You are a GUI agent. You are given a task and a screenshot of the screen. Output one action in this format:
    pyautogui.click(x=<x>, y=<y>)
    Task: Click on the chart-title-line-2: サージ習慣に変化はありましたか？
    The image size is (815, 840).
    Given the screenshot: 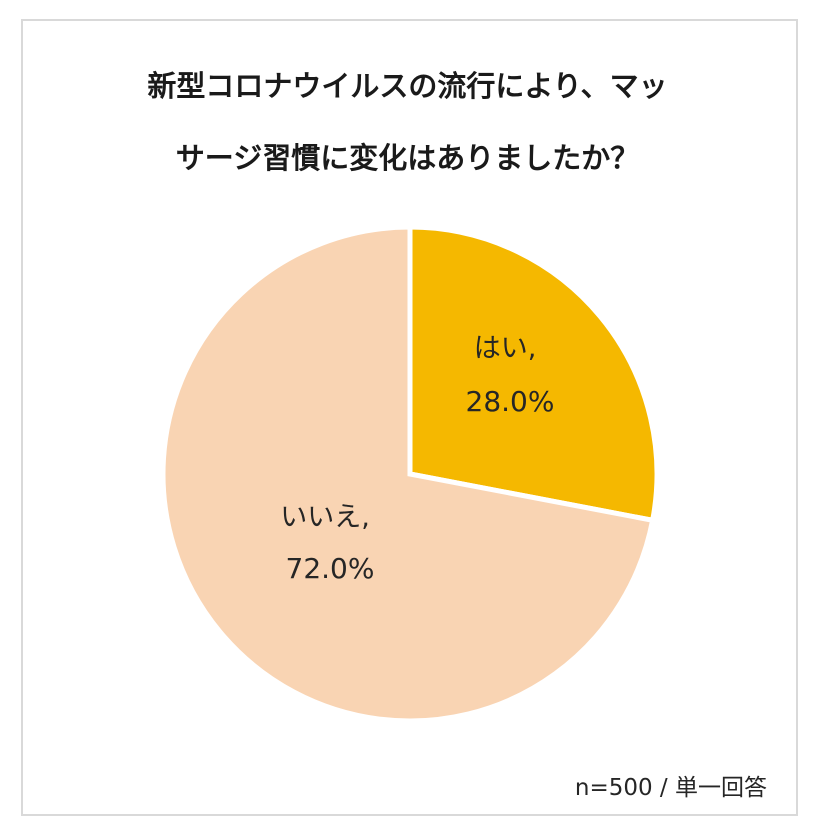 What is the action you would take?
    pyautogui.click(x=407, y=158)
    